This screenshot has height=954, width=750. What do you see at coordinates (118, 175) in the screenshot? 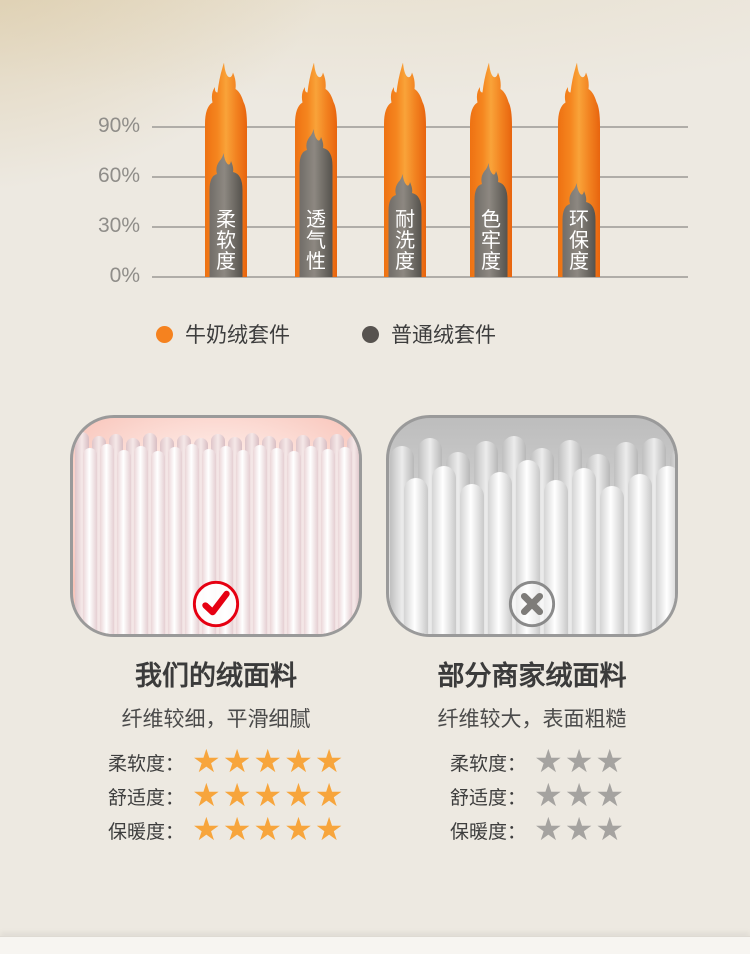
I see `y-axis-label: 60%` at bounding box center [118, 175].